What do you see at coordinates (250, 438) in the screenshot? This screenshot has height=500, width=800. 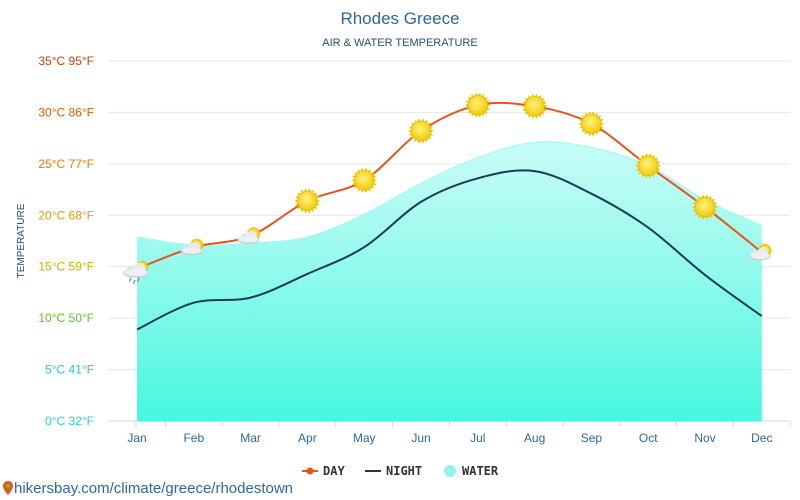 I see `x-tick-label: Mar` at bounding box center [250, 438].